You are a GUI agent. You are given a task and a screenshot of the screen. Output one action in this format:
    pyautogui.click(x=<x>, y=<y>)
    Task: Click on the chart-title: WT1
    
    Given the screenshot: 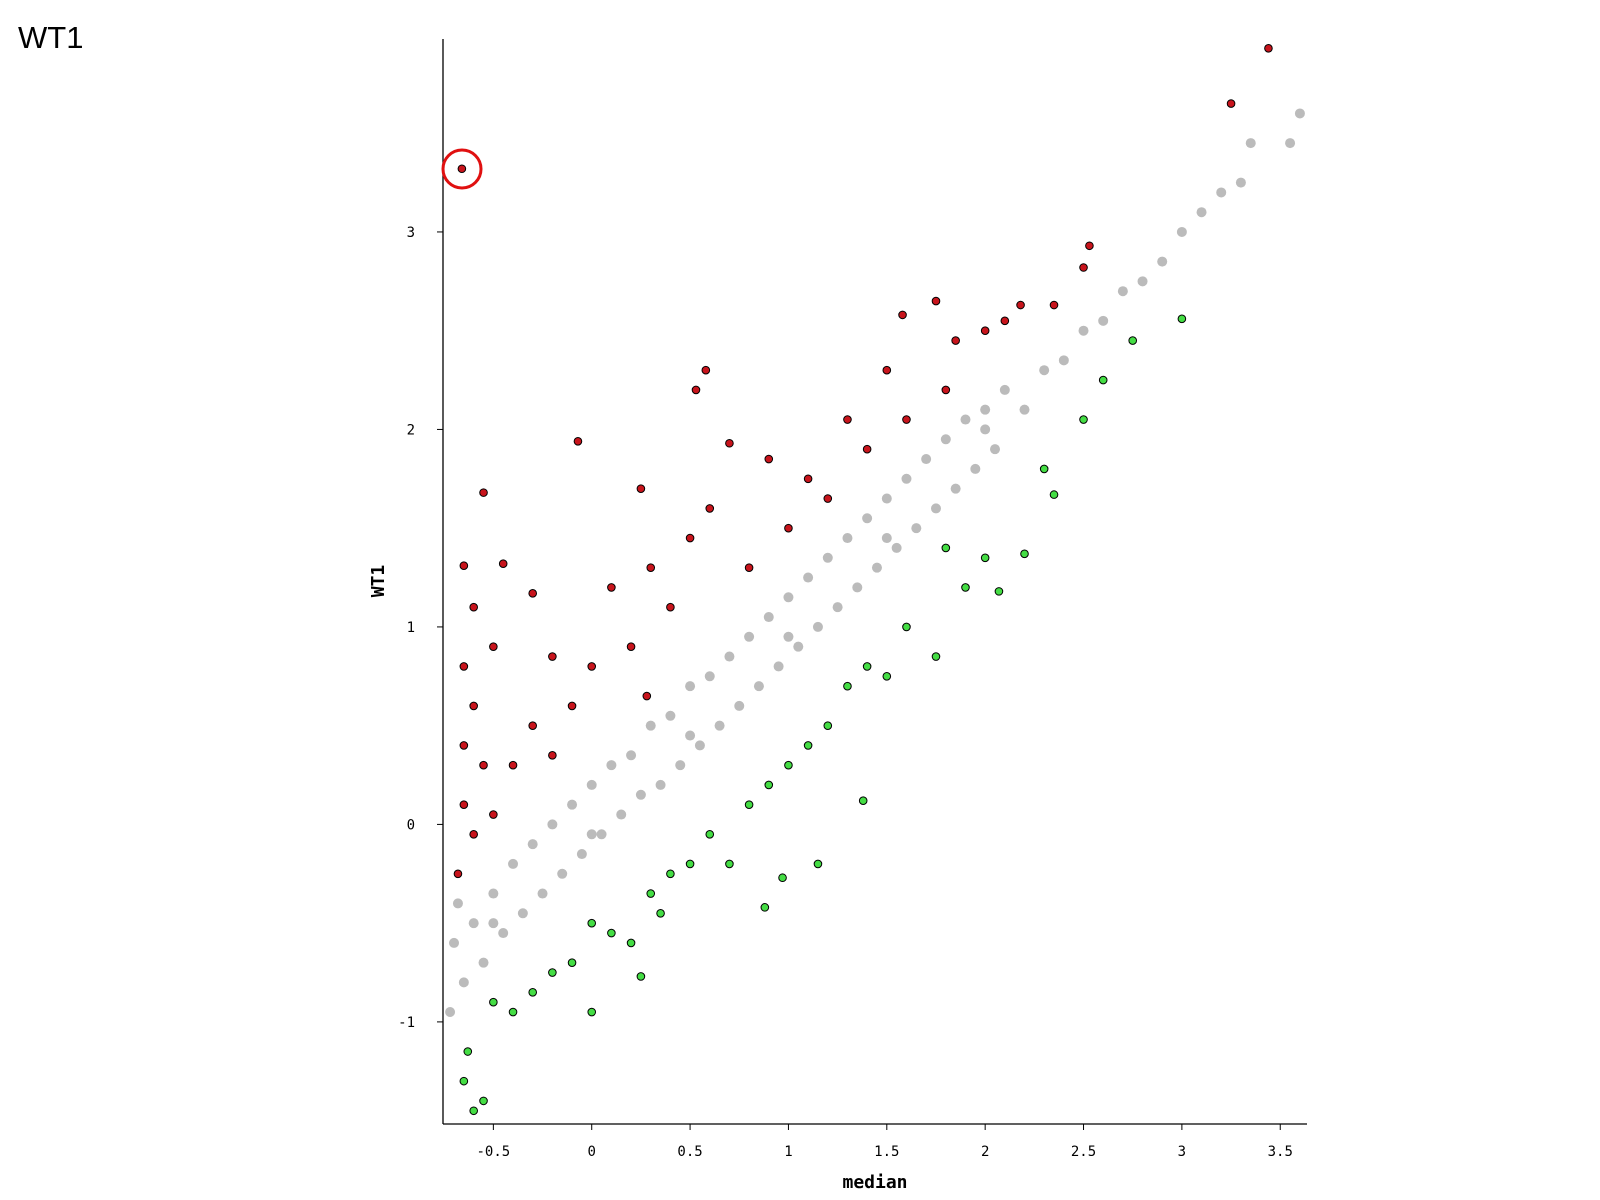 What is the action you would take?
    pyautogui.click(x=50, y=37)
    